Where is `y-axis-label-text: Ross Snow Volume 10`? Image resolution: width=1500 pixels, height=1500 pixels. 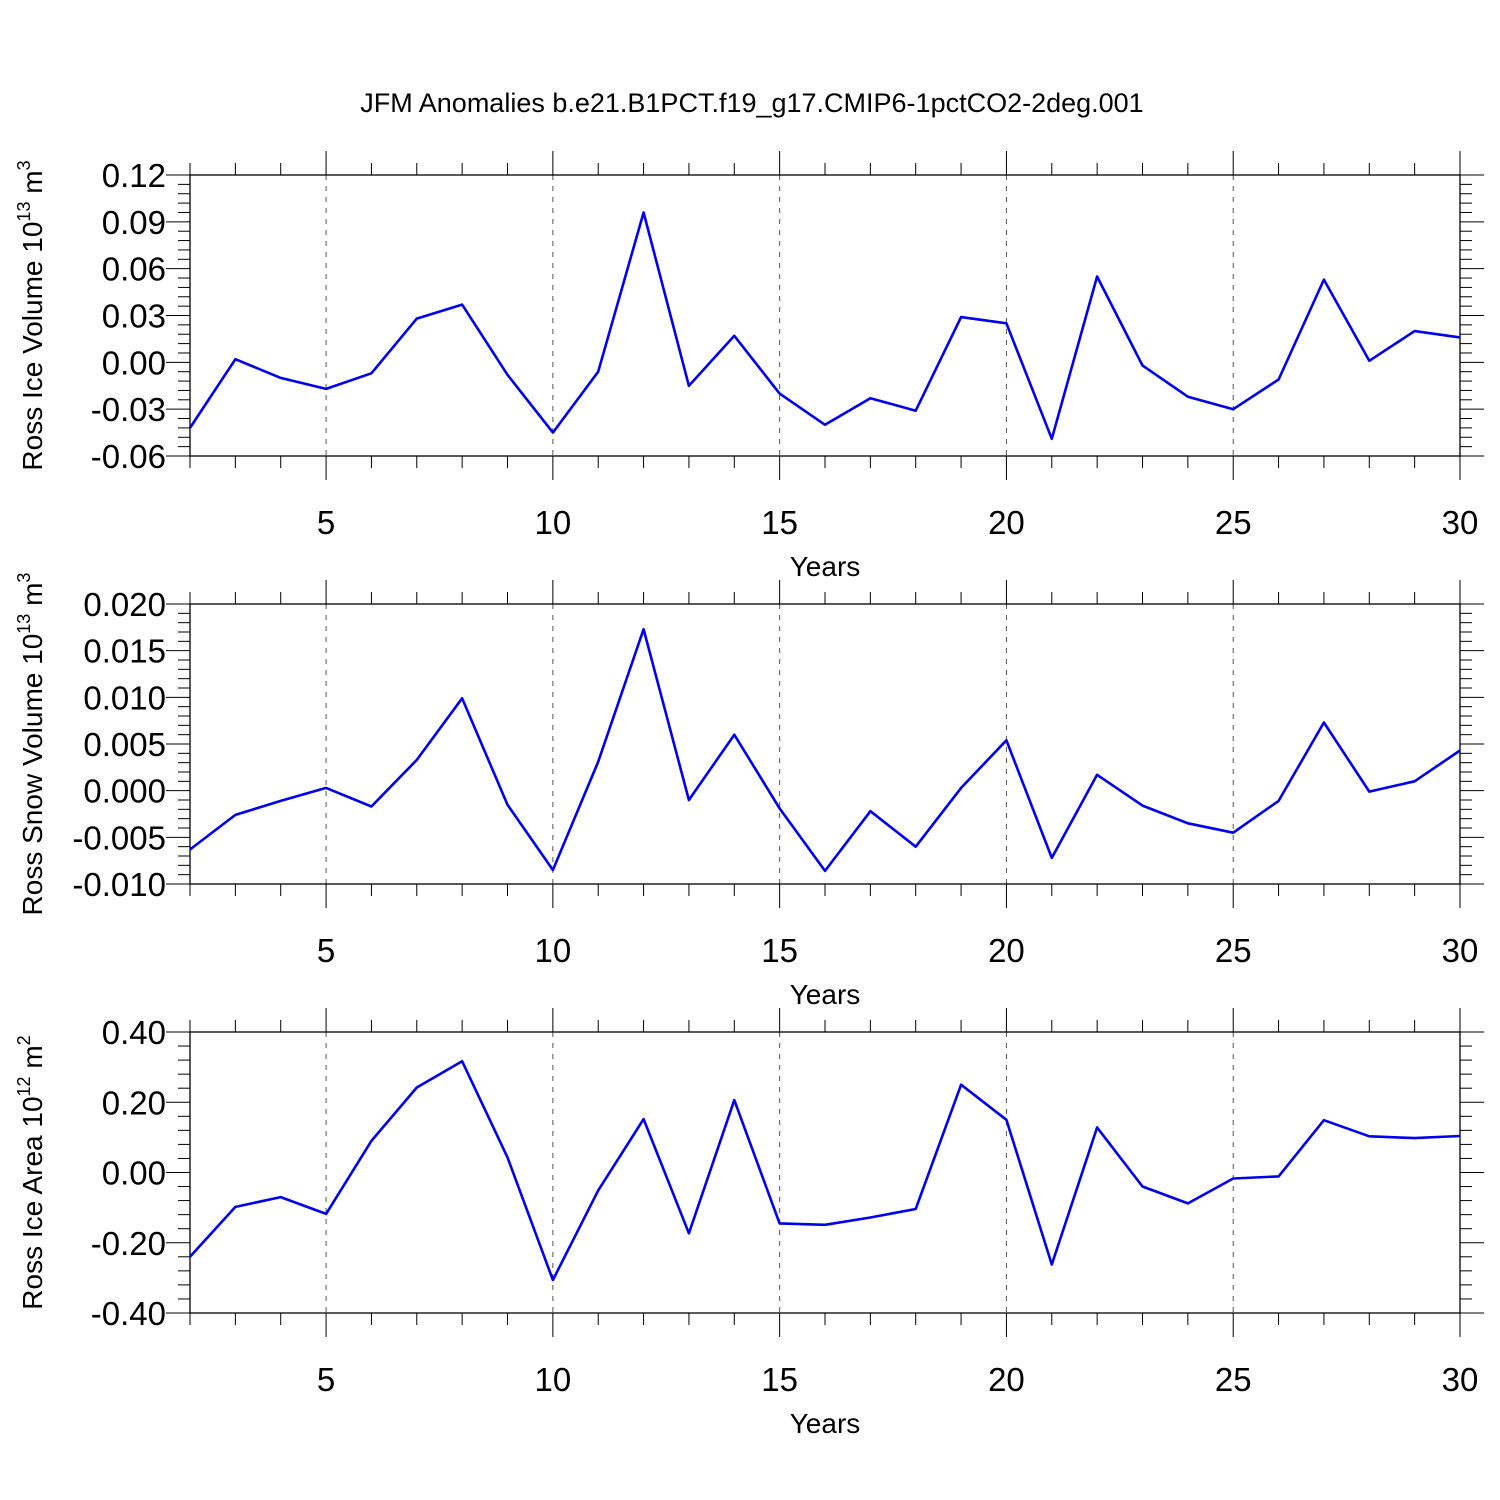
y-axis-label-text: Ross Snow Volume 10 is located at coordinates (32, 775).